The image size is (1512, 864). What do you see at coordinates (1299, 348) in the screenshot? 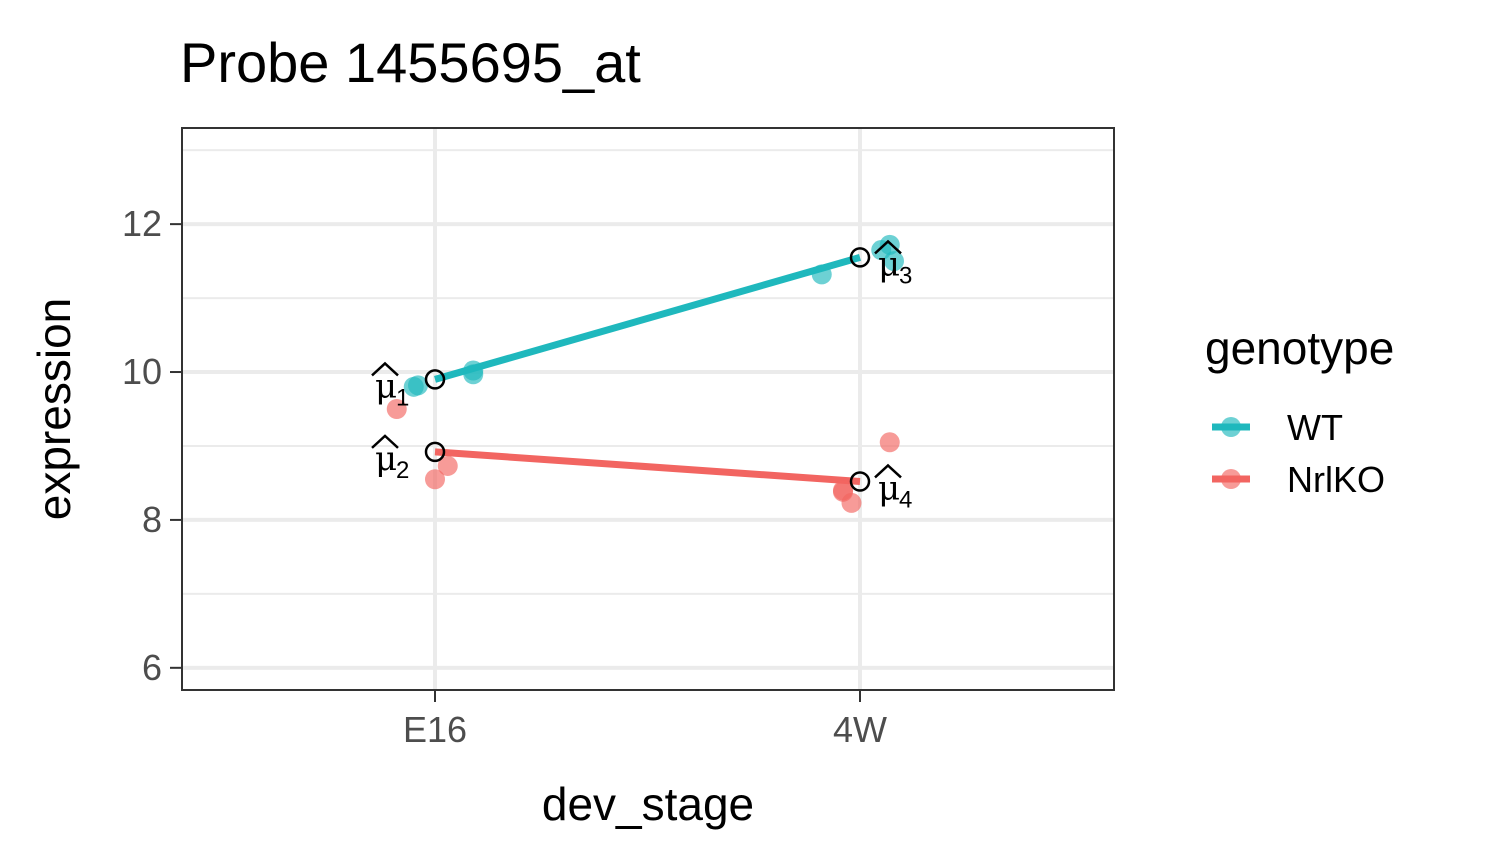
I see `legend-title: genotype` at bounding box center [1299, 348].